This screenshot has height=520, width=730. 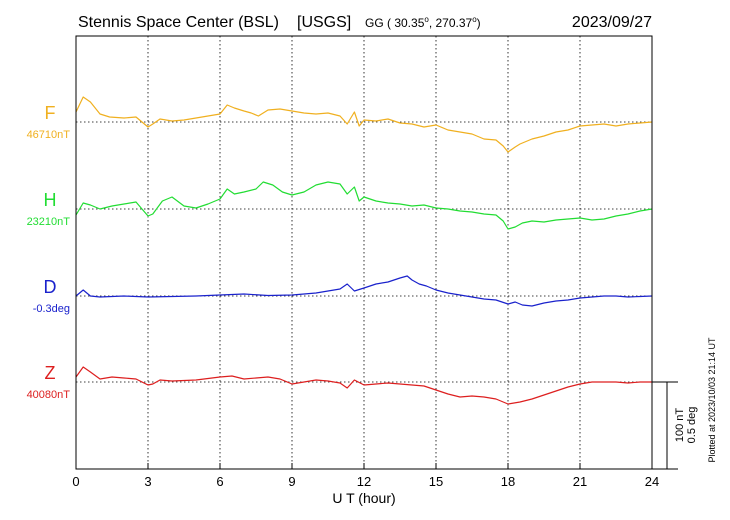 I want to click on series-line-f, so click(x=364, y=124).